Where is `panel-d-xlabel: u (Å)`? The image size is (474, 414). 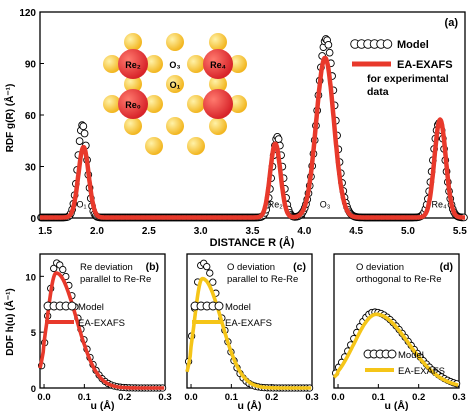
panel-d-xlabel: u (Å) is located at coordinates (397, 405).